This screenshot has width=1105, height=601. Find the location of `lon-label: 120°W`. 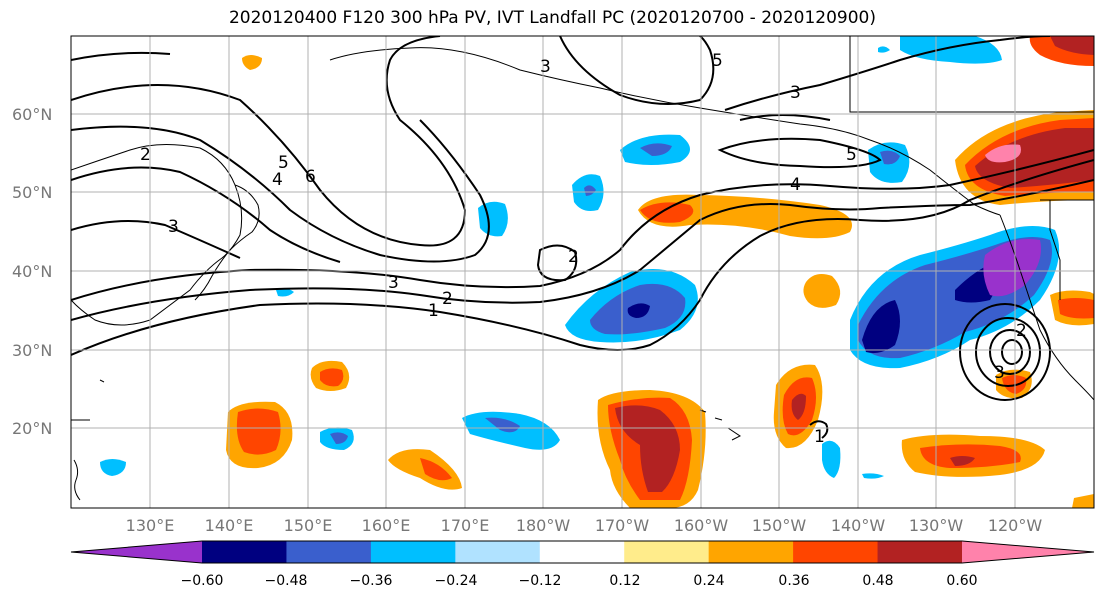

lon-label: 120°W is located at coordinates (1015, 525).